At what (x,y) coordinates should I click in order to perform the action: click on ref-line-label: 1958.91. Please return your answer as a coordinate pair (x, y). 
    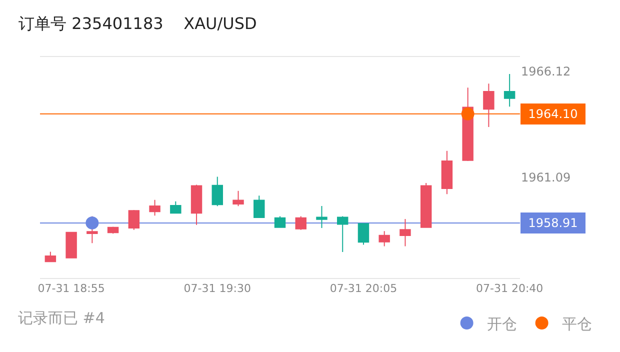
    Looking at the image, I should click on (553, 223).